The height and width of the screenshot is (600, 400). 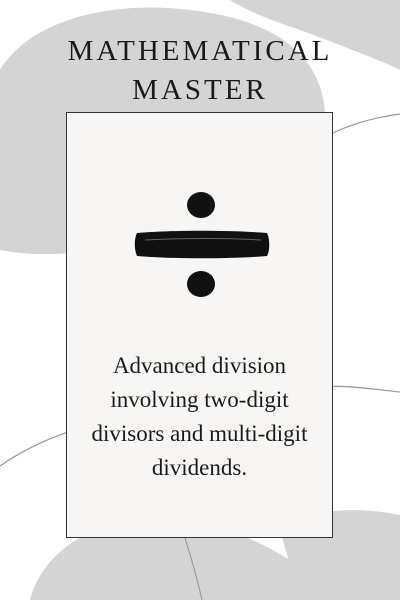 I want to click on bottom-blob, so click(x=205, y=559).